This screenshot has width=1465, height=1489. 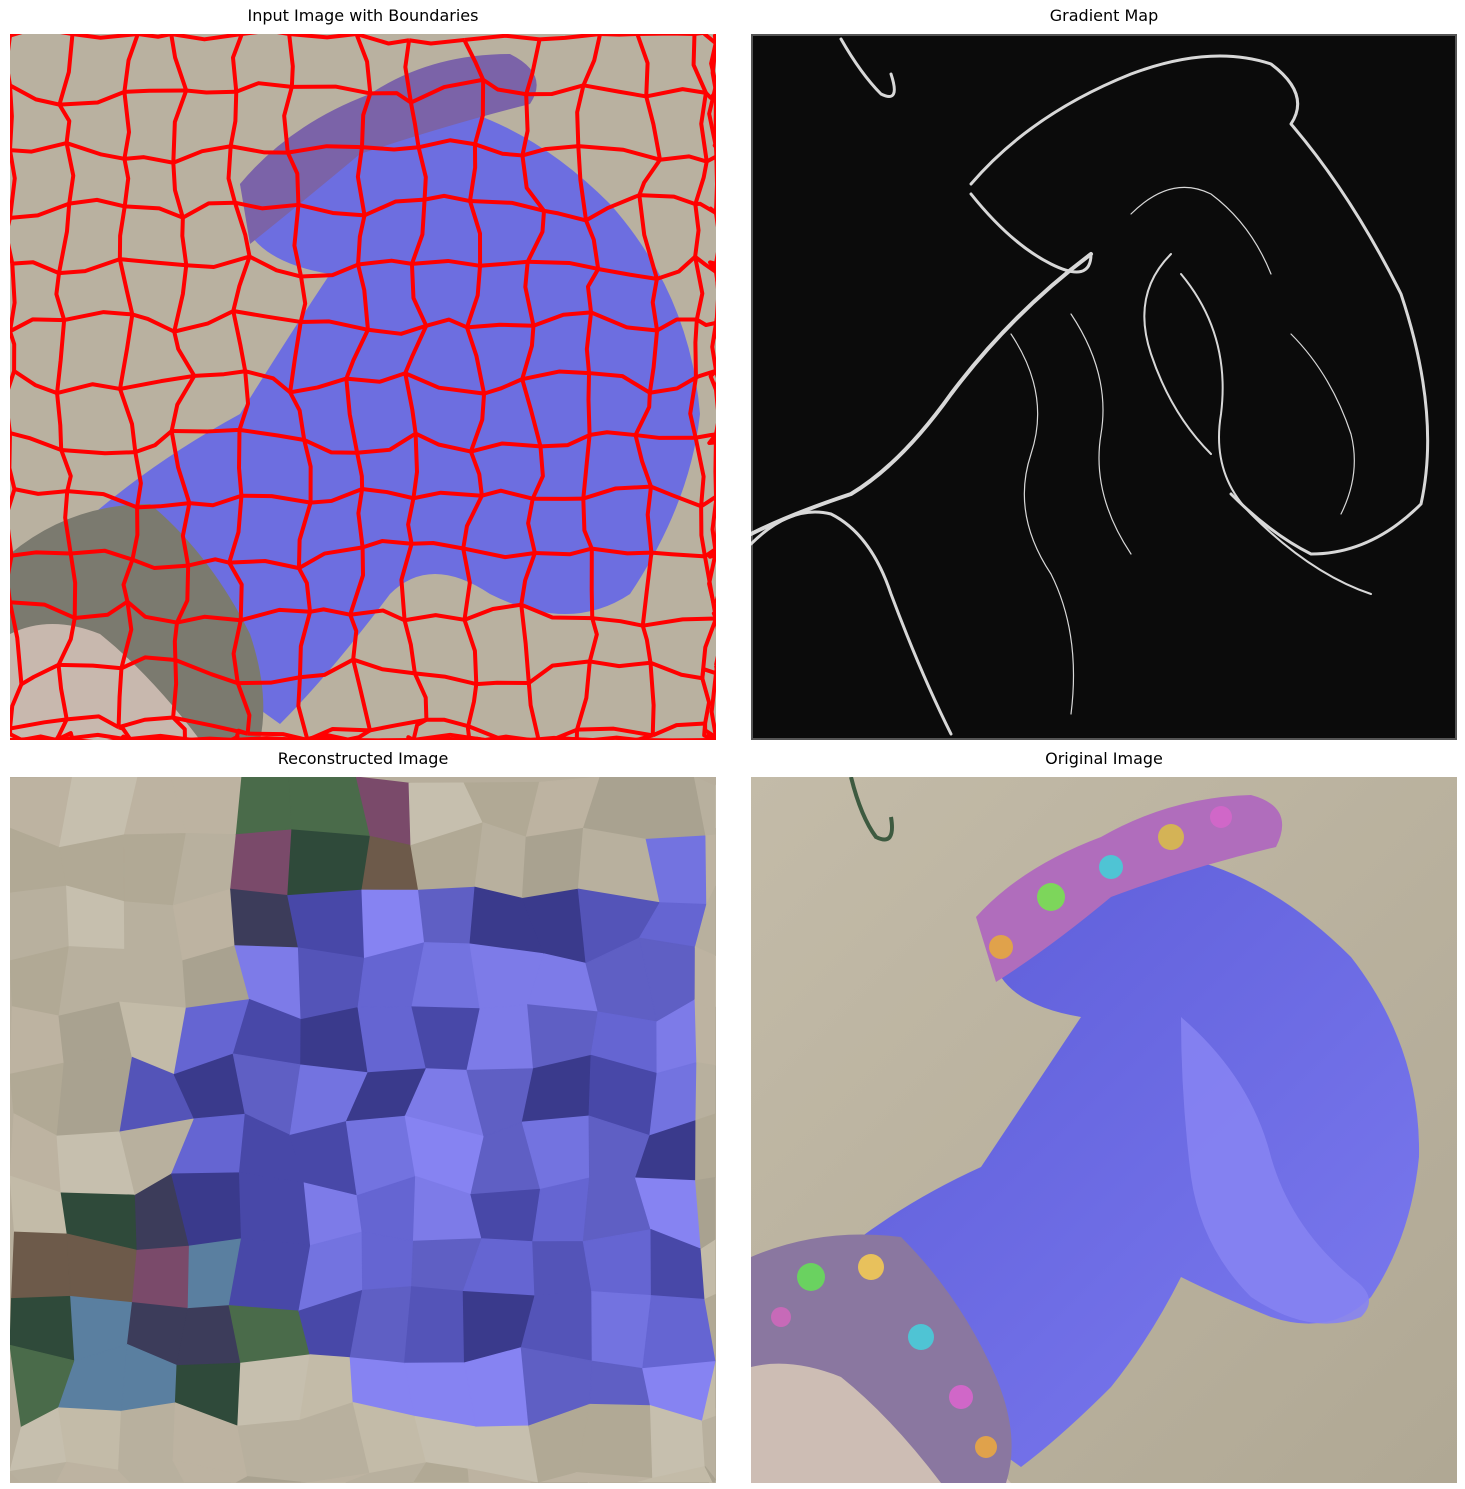 What do you see at coordinates (881, 1358) in the screenshot?
I see `bottom-cuff` at bounding box center [881, 1358].